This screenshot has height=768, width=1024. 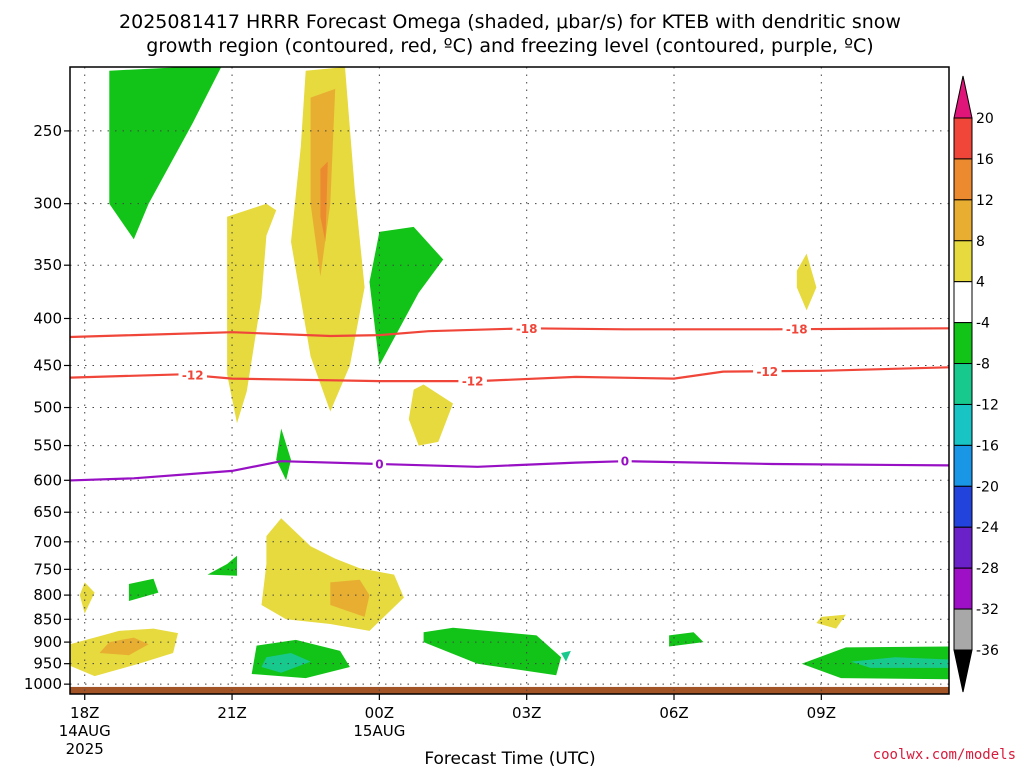 I want to click on colorbar-tick--32: -32, so click(x=987, y=610).